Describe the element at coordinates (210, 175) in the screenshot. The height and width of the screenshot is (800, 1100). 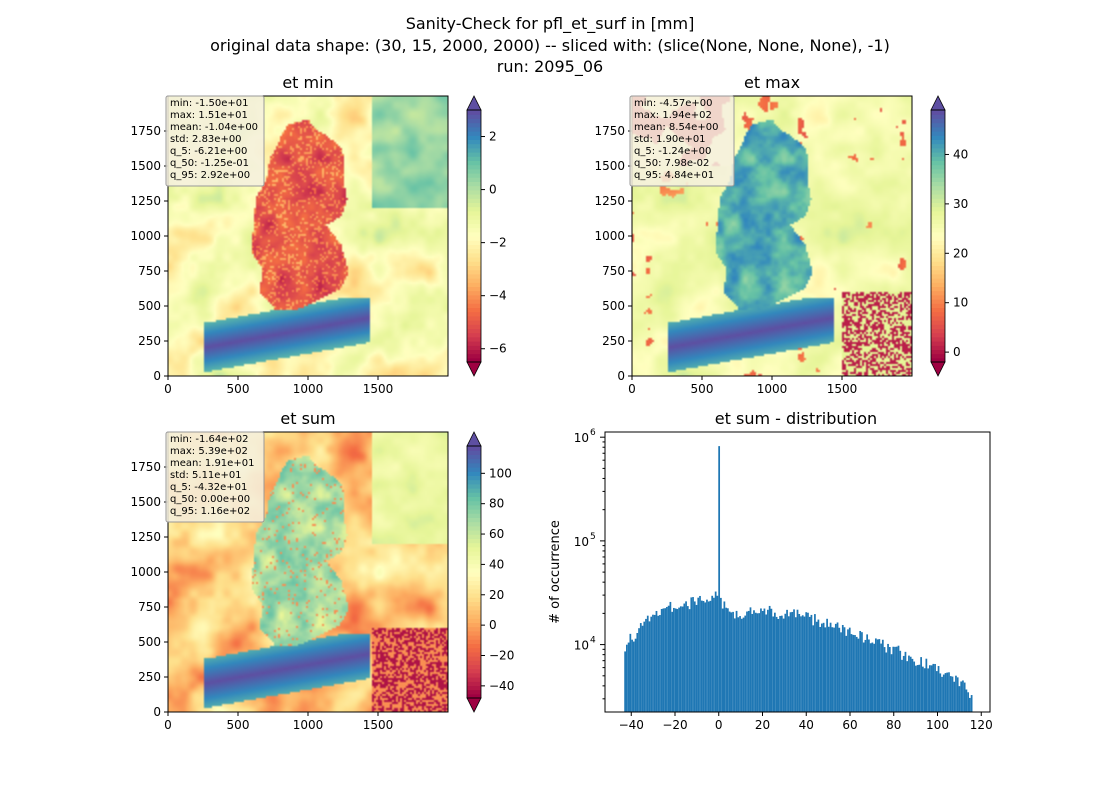
I see `stats-line: q_95: 2.92e+00` at that location.